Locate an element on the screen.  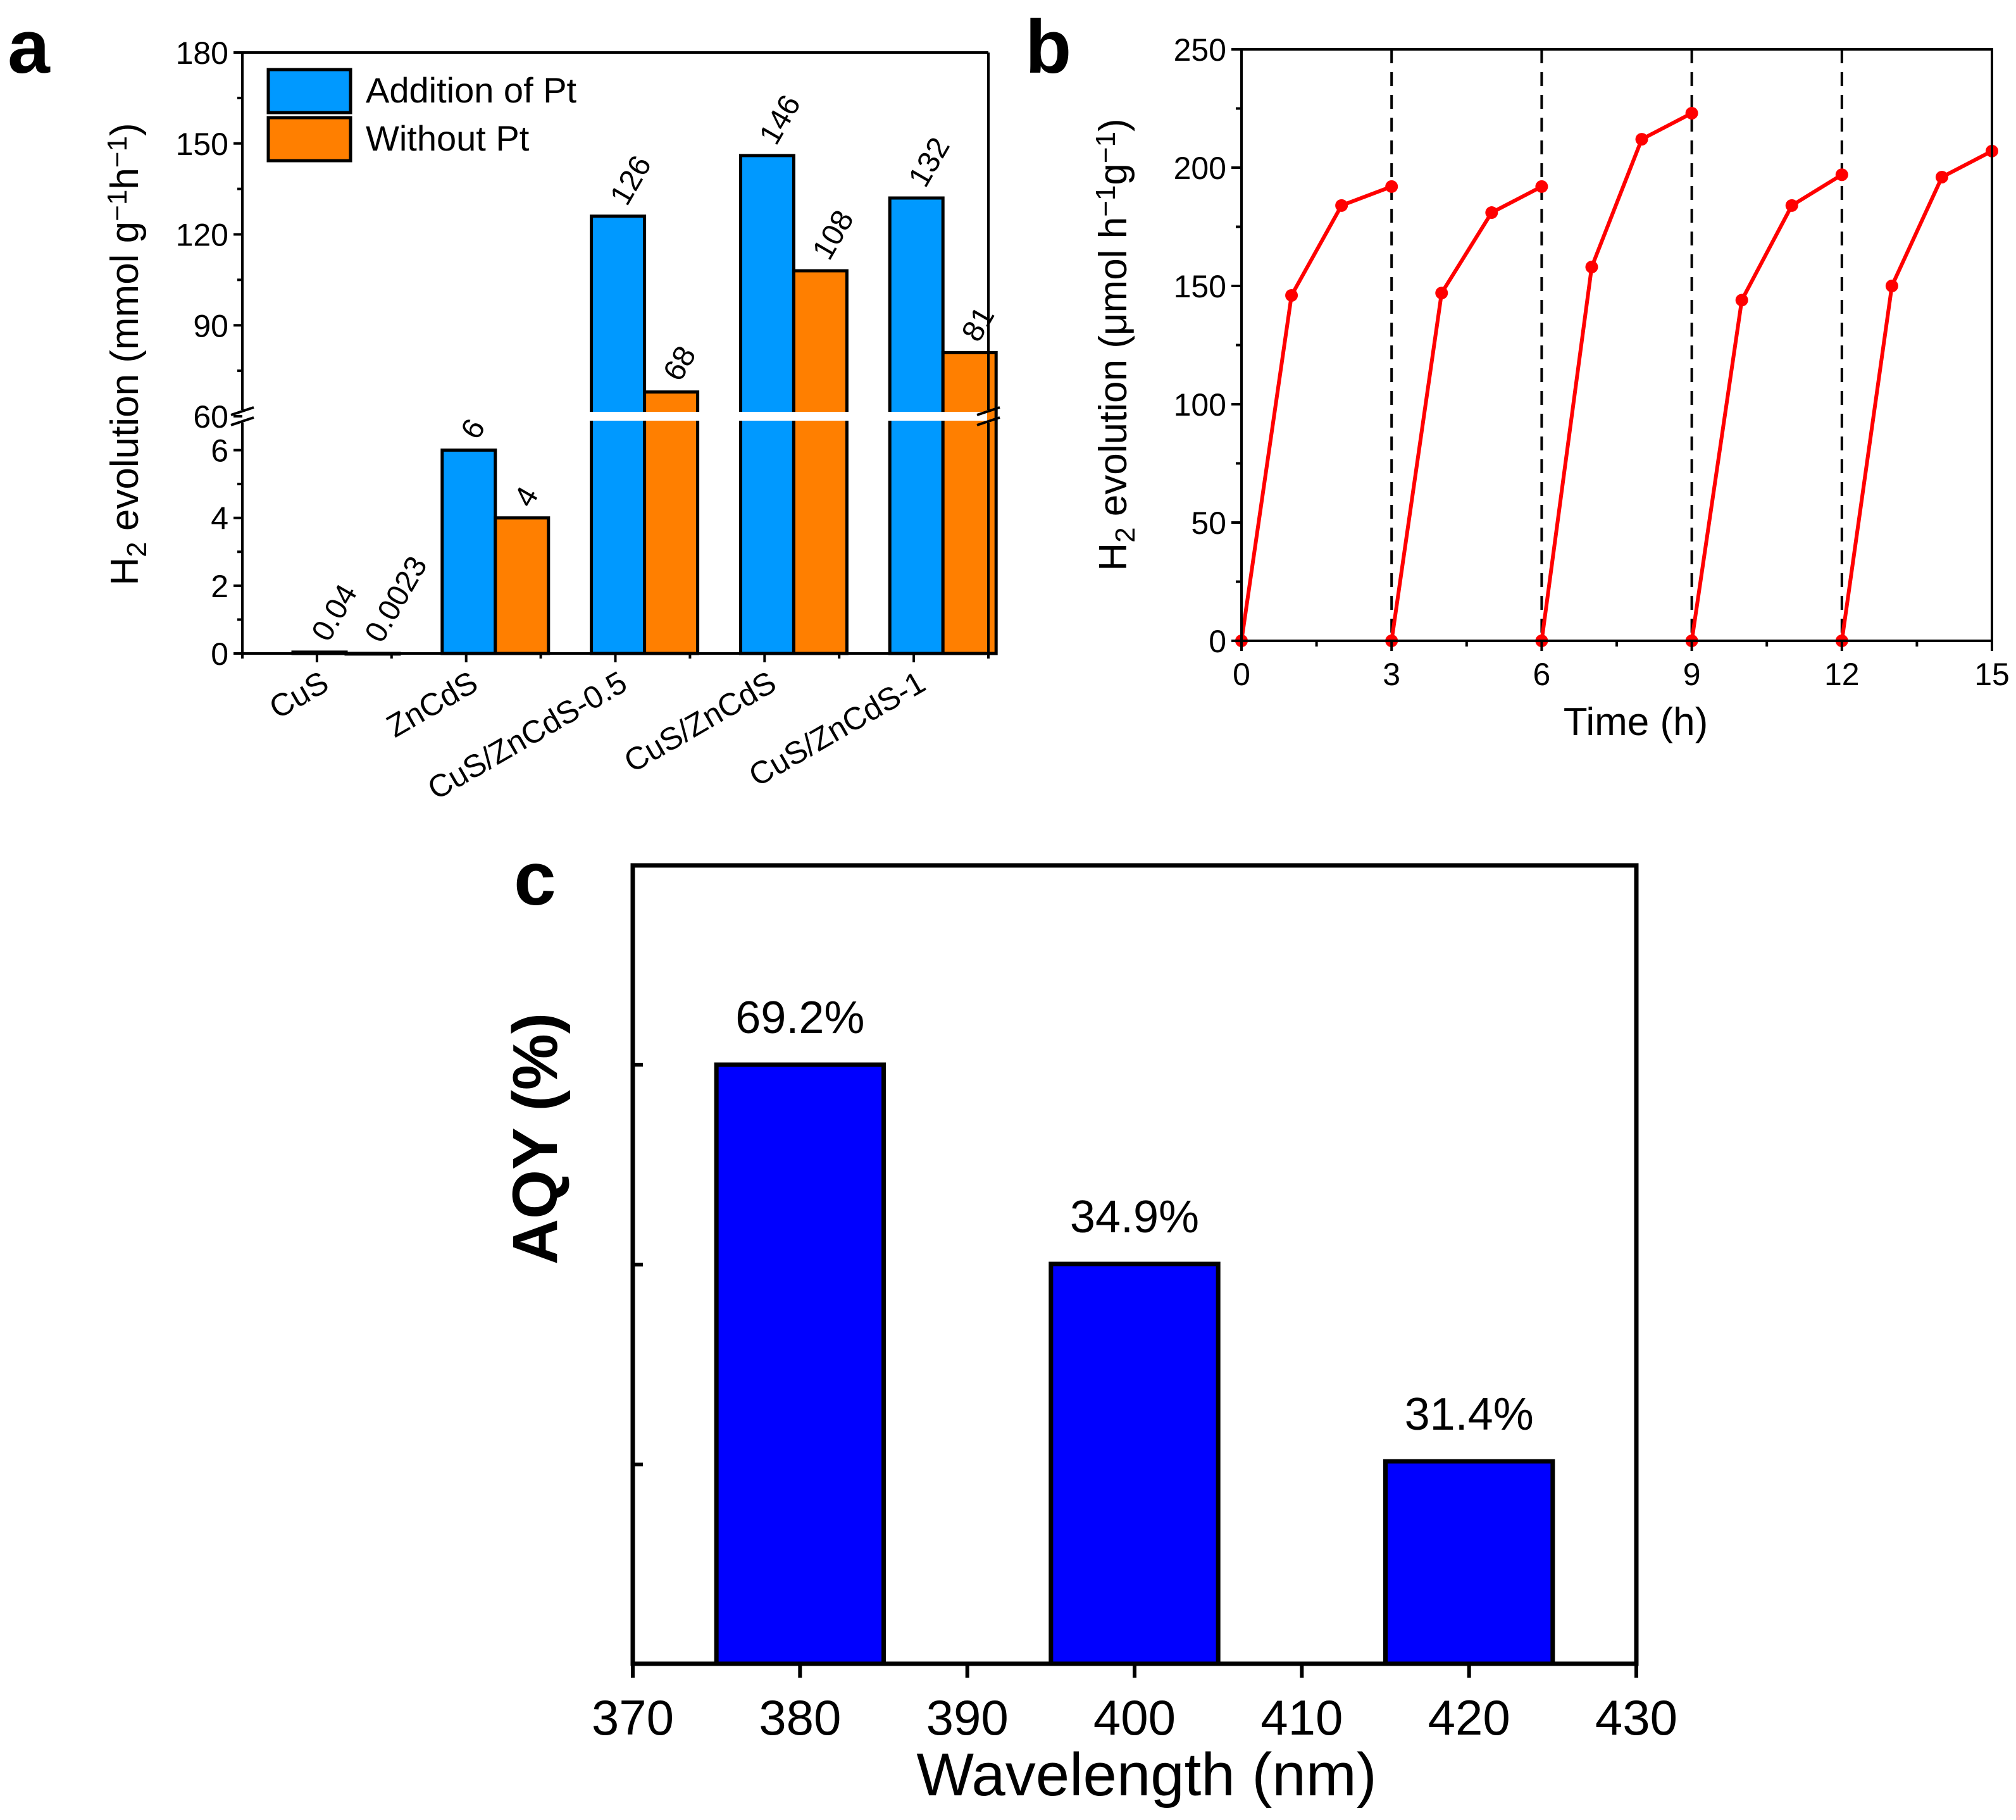
x-tick-label-0: 0 is located at coordinates (1242, 674).